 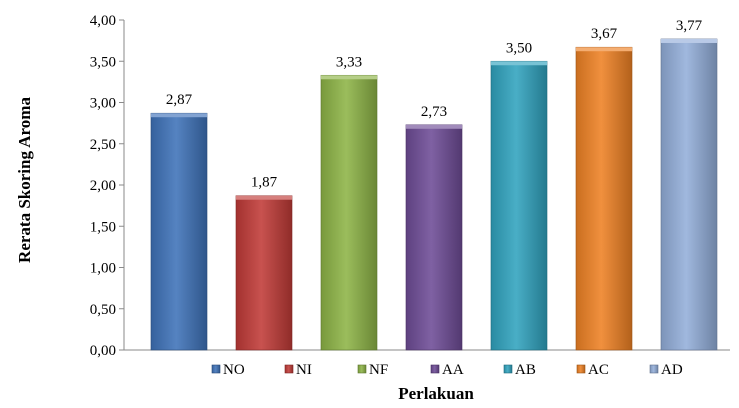 I want to click on legend-swatch-ac, so click(x=581, y=369).